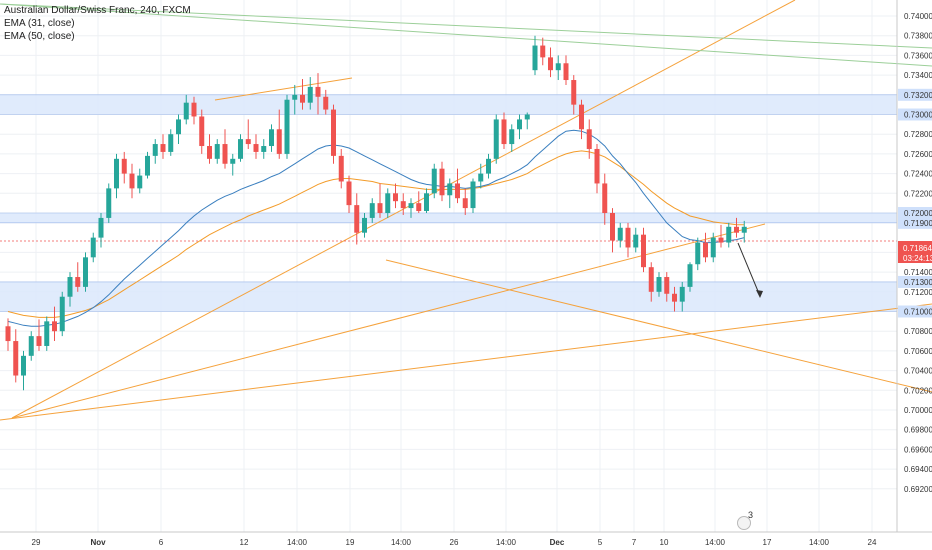 The image size is (932, 550). Describe the element at coordinates (767, 542) in the screenshot. I see `x-tick-label: 17` at that location.